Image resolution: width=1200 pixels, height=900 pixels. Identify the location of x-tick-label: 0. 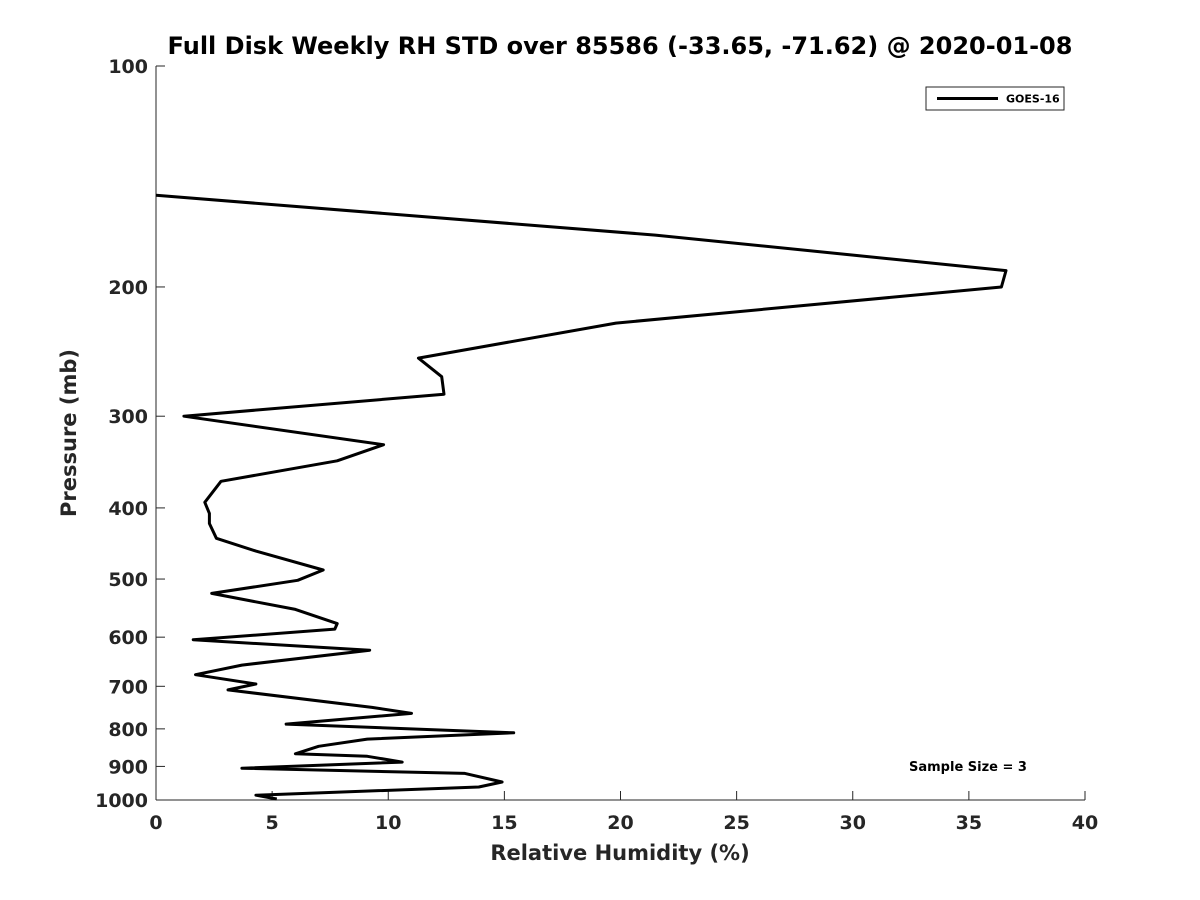
(155, 823).